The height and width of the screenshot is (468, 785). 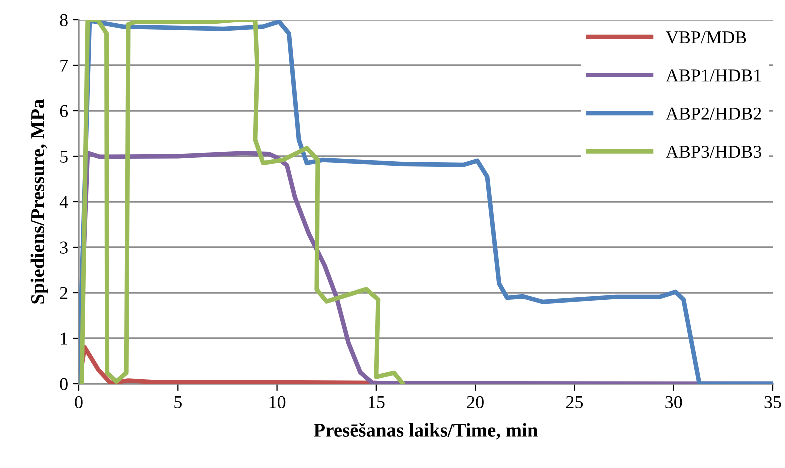 I want to click on legend-label: ABP1/HDB1, so click(x=714, y=76).